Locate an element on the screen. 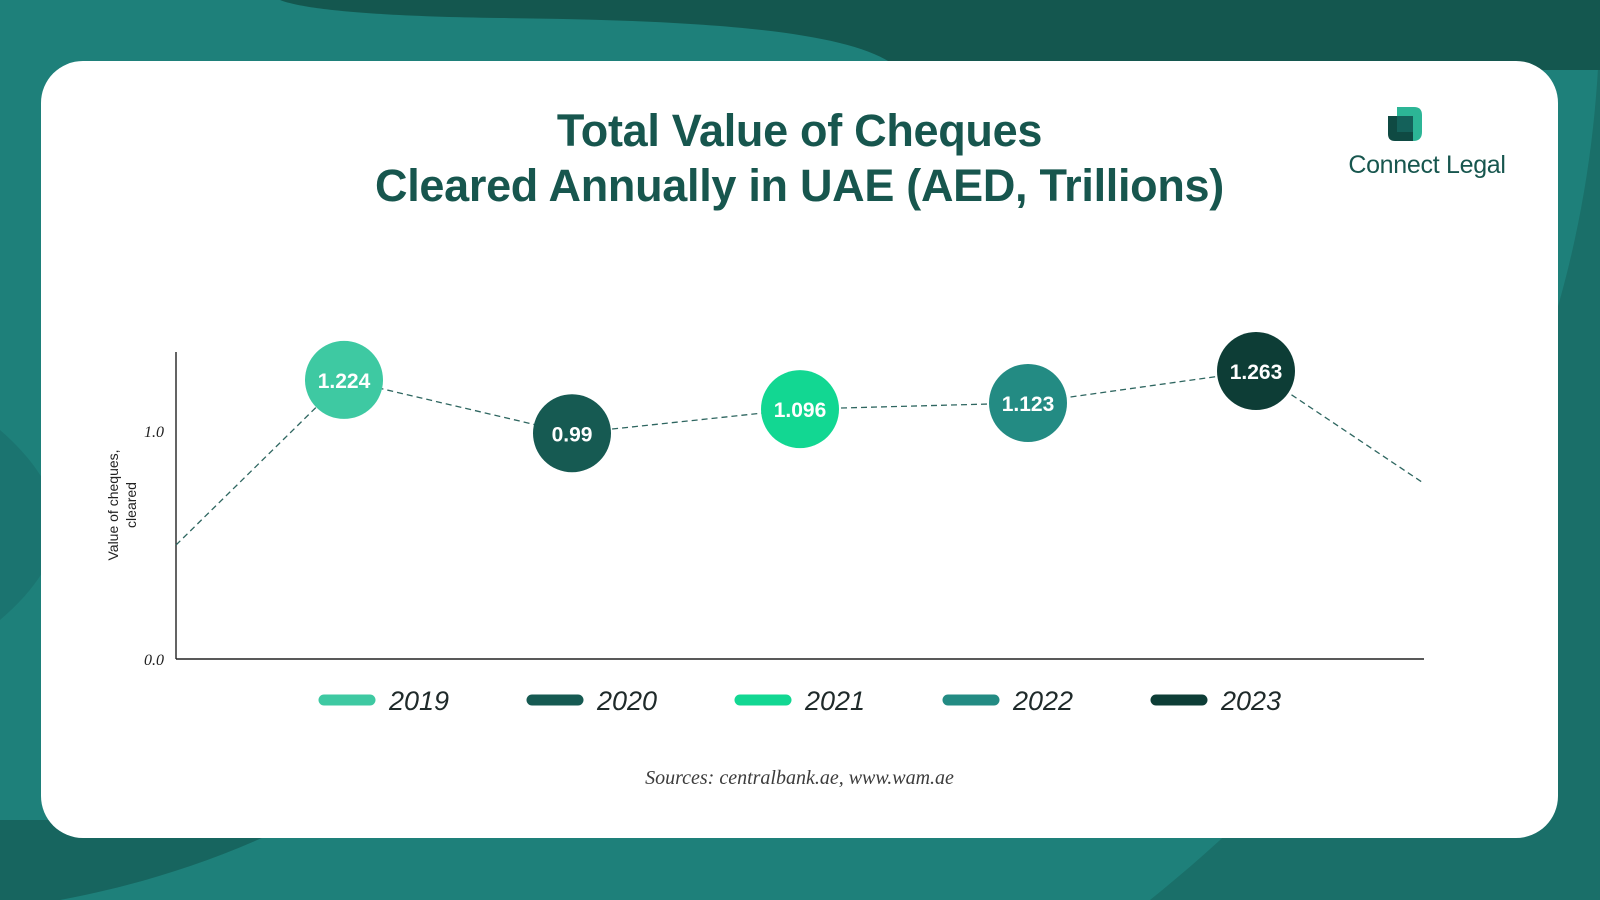 Image resolution: width=1600 pixels, height=900 pixels. brand: Connect Legal is located at coordinates (1427, 147).